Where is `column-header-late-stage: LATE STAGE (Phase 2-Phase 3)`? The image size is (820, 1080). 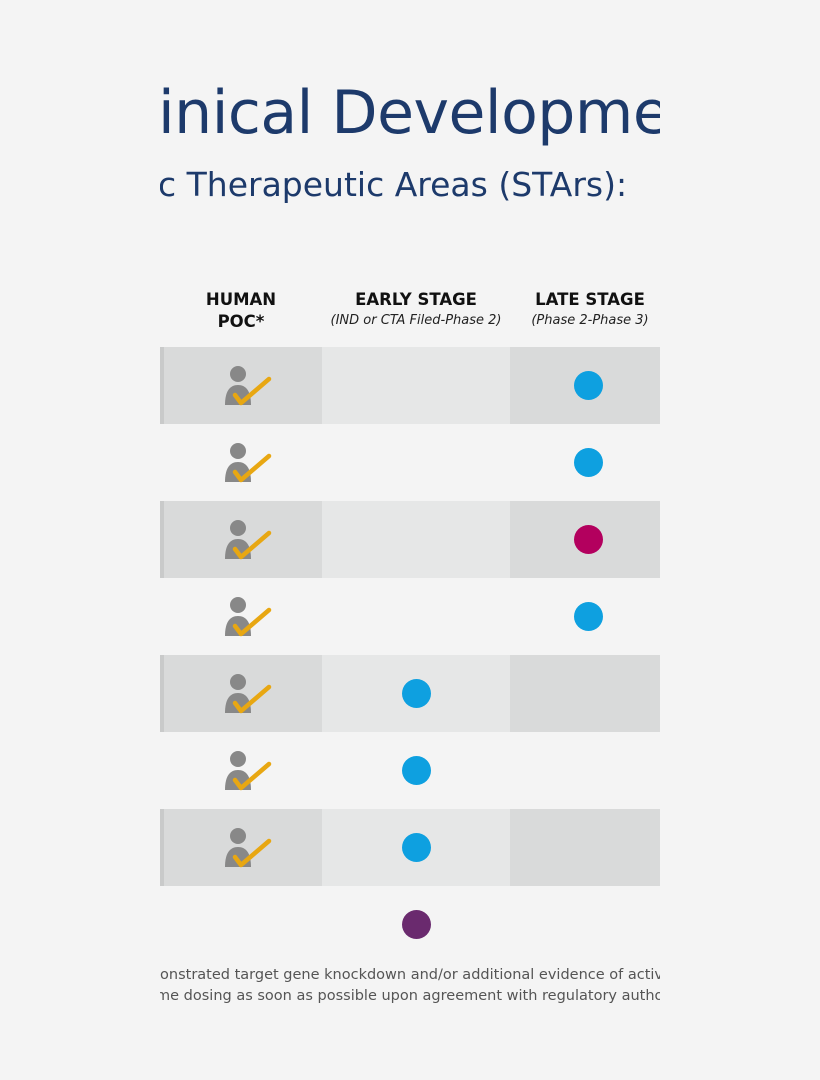 column-header-late-stage: LATE STAGE (Phase 2-Phase 3) is located at coordinates (585, 308).